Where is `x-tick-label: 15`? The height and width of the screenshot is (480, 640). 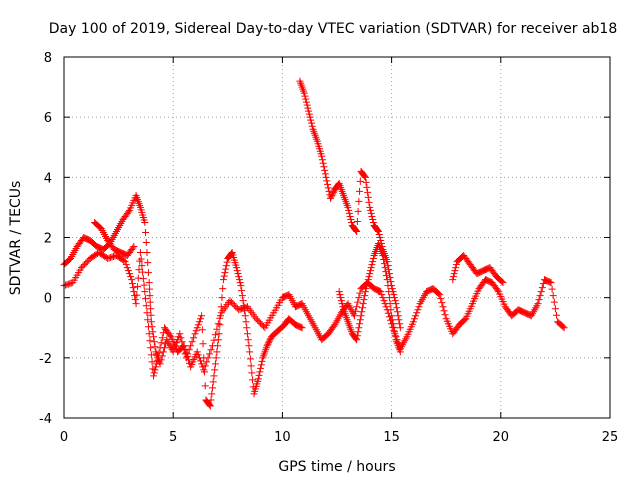 x-tick-label: 15 is located at coordinates (391, 437).